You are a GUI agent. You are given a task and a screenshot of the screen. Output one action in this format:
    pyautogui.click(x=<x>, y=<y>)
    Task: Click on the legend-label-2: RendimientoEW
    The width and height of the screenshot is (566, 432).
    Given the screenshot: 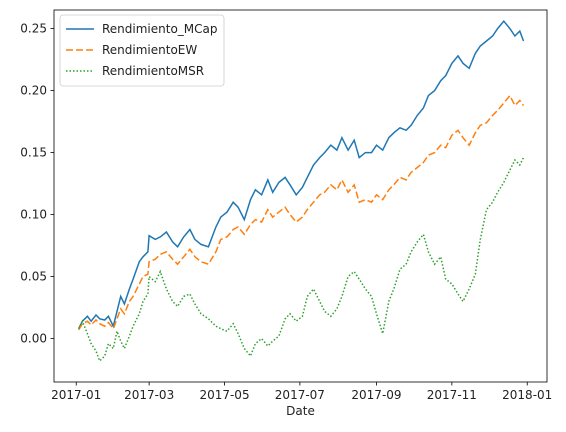 What is the action you would take?
    pyautogui.click(x=149, y=50)
    